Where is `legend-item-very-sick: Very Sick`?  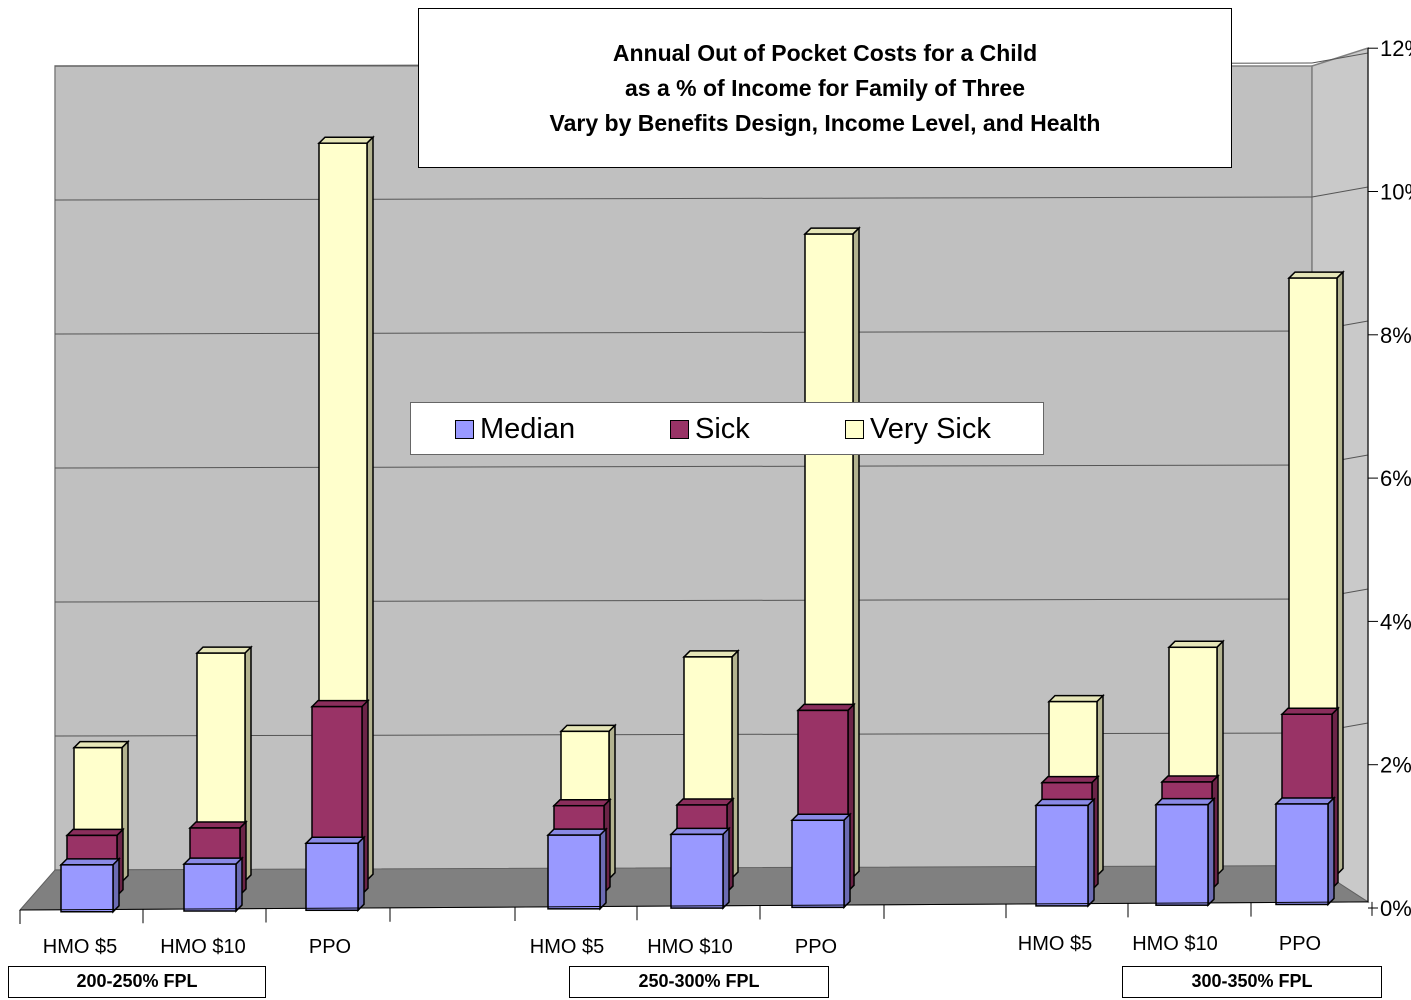
legend-item-very-sick: Very Sick is located at coordinates (918, 429).